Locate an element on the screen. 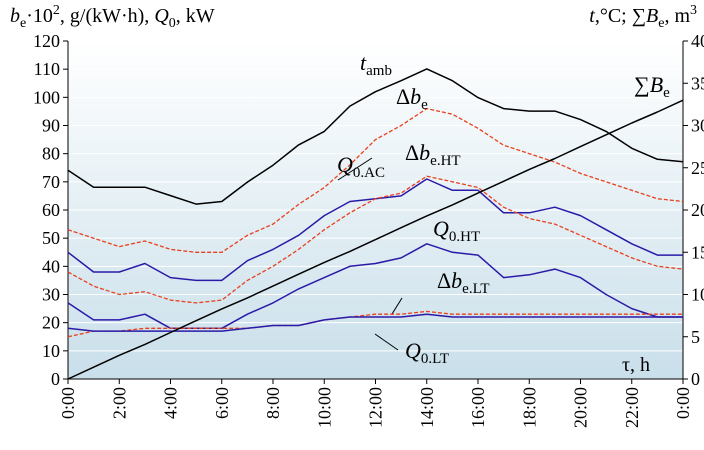 This screenshot has height=450, width=704. label: be·102, g/(kW·h), Q0, kW is located at coordinates (112, 17).